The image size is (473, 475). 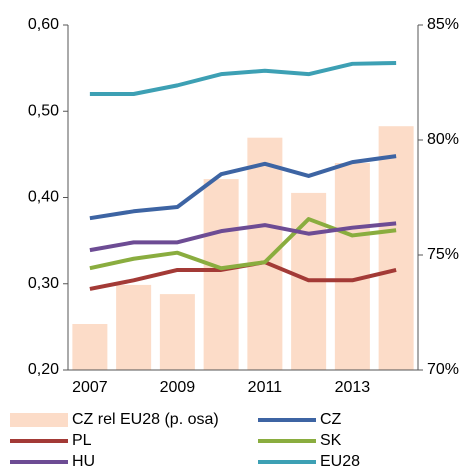 I want to click on y-tick-label: 0,40, so click(x=43, y=197).